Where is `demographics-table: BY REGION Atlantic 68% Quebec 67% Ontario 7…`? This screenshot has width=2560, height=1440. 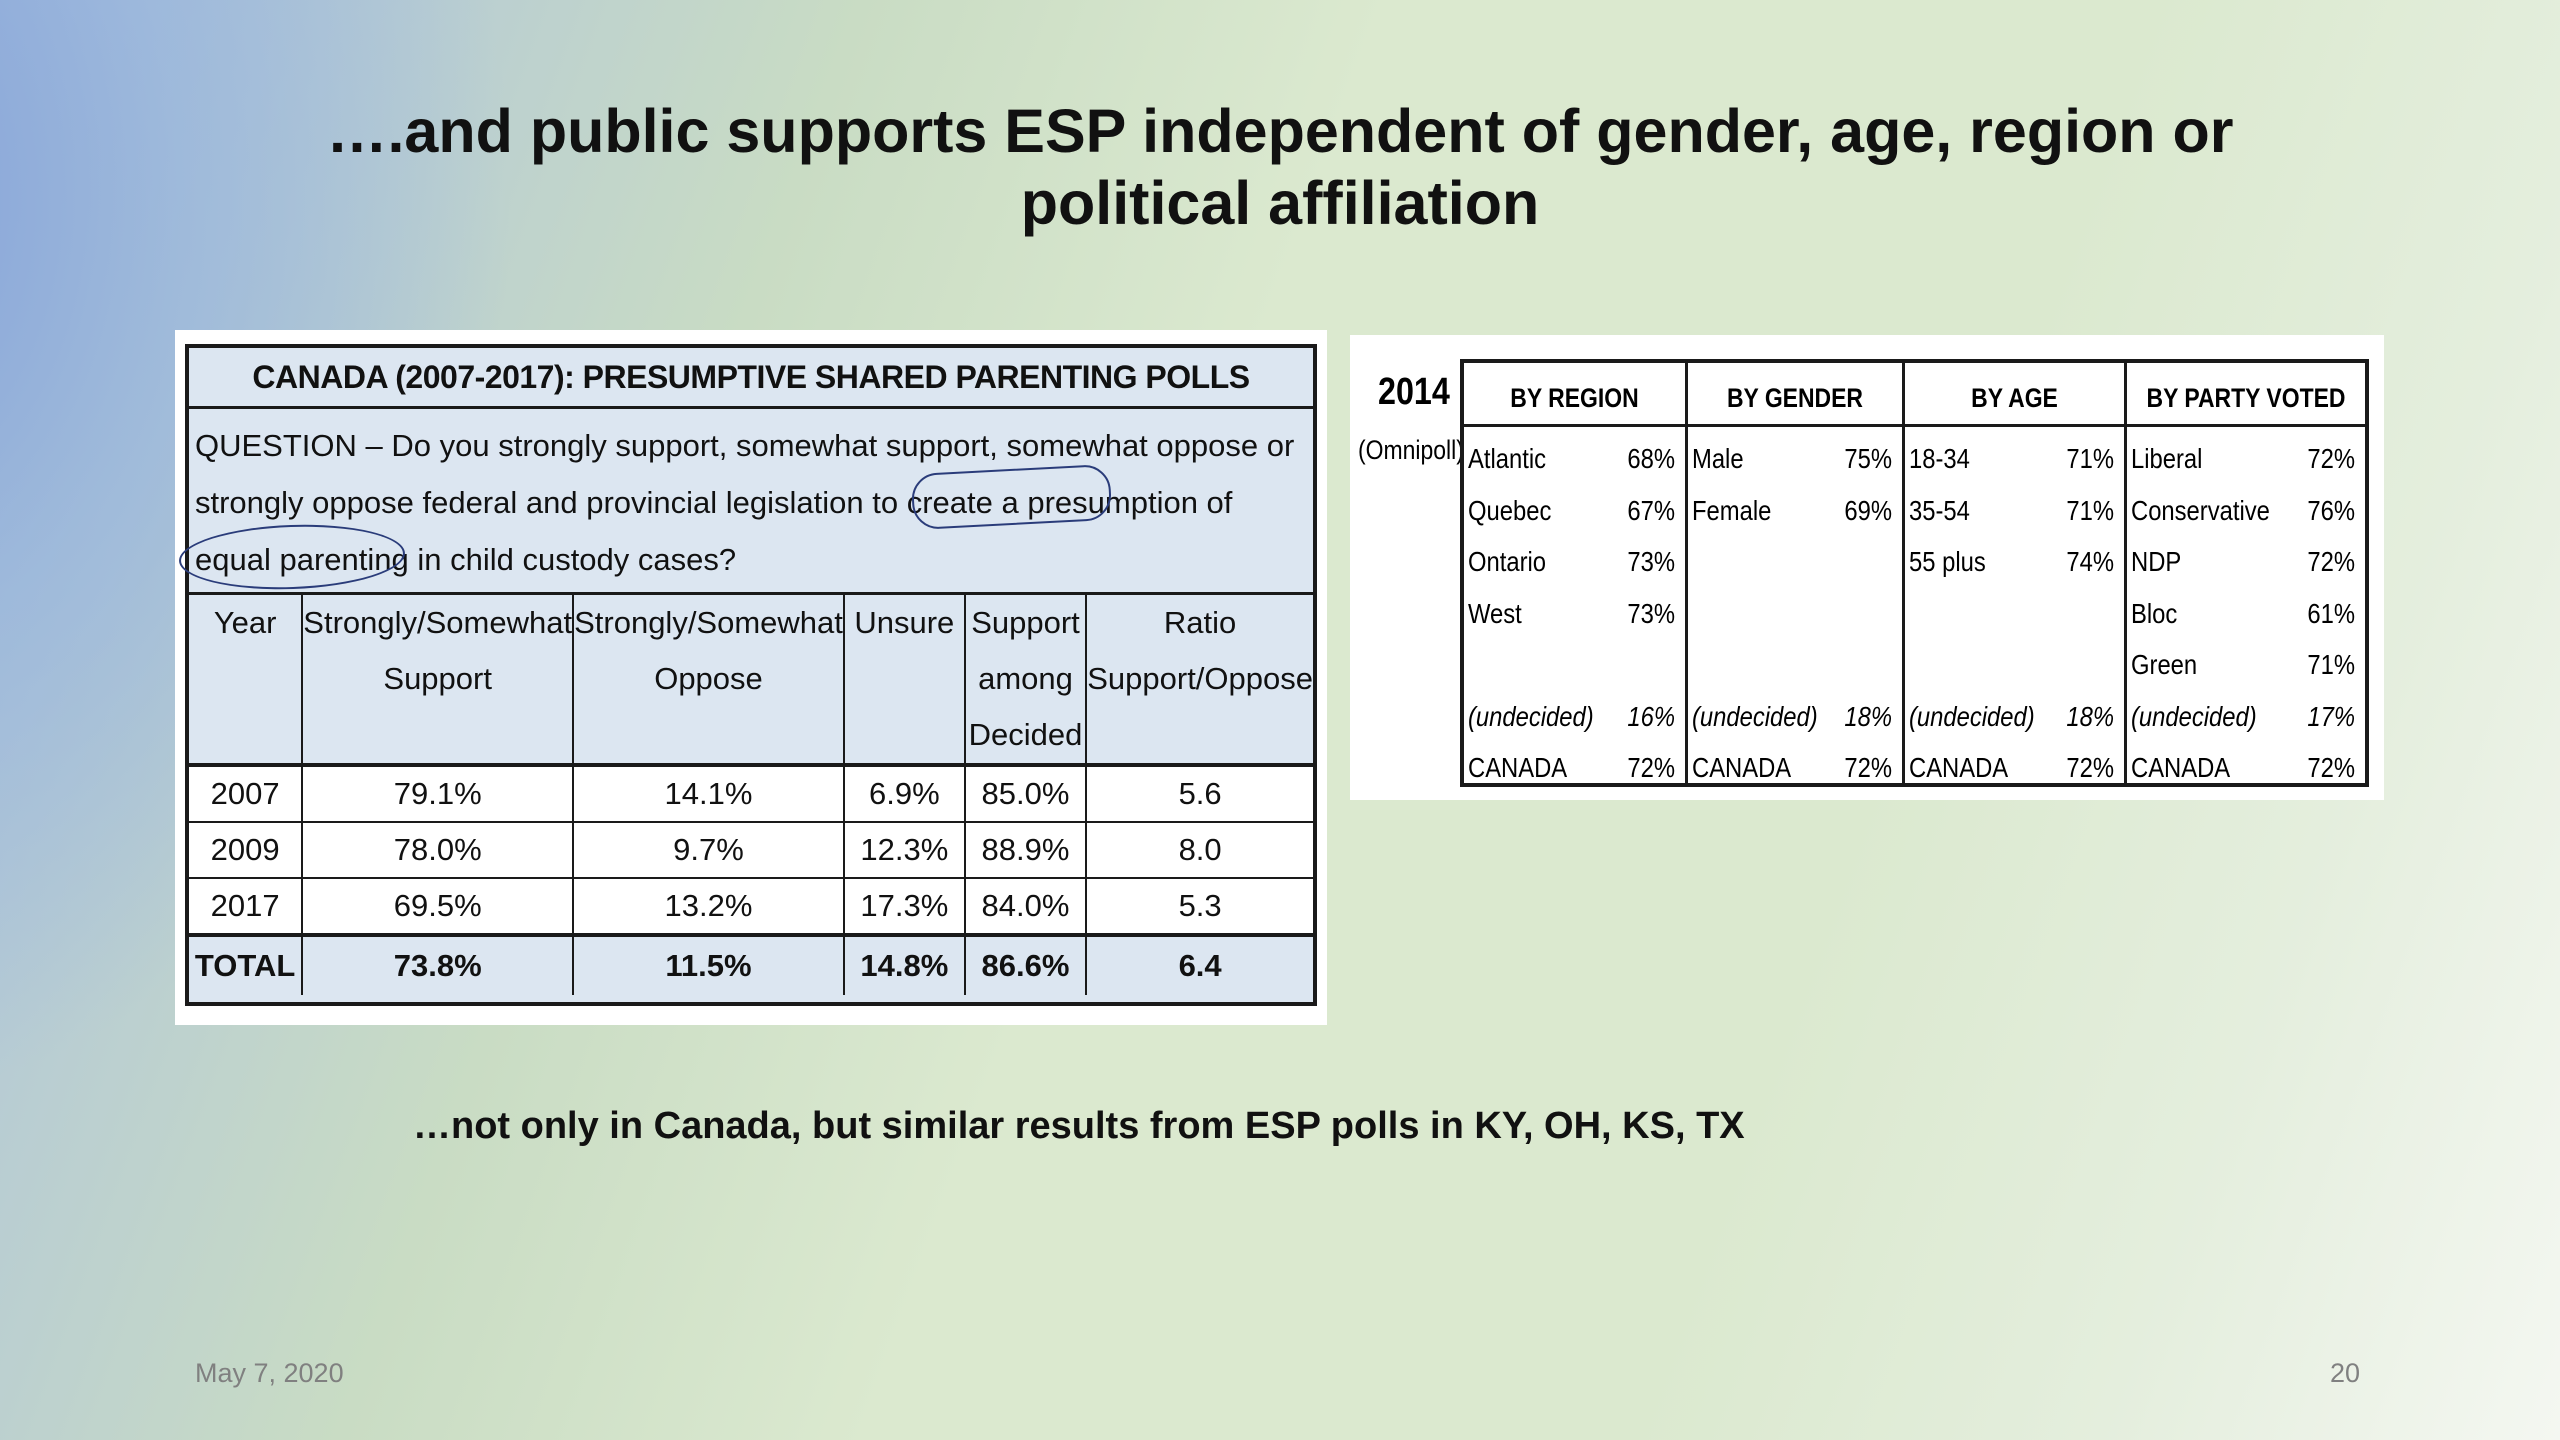 demographics-table: BY REGION Atlantic 68% Quebec 67% Ontario 7… is located at coordinates (1914, 573).